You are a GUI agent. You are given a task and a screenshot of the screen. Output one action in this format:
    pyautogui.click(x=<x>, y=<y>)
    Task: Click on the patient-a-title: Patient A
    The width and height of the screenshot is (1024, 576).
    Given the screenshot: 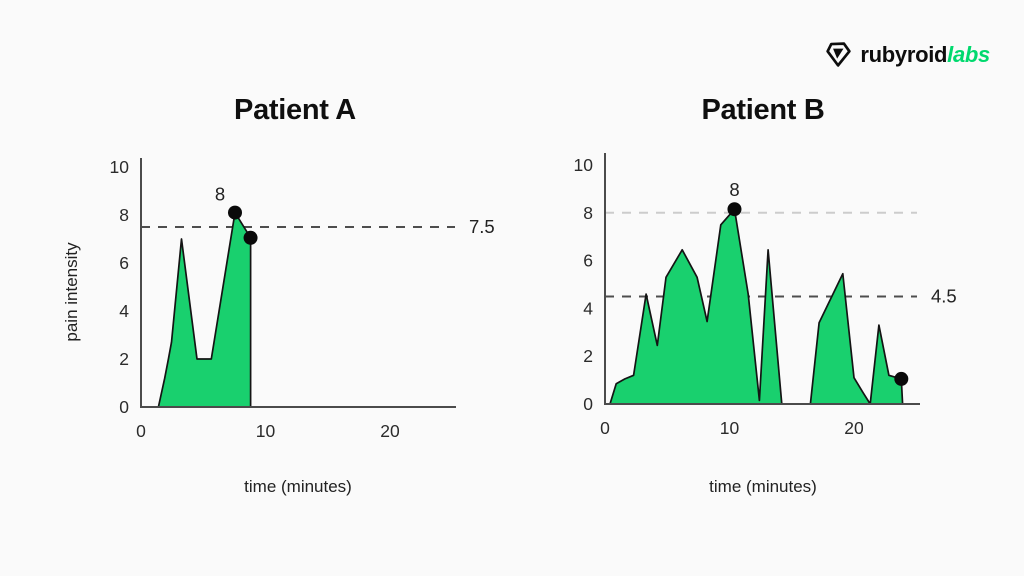 What is the action you would take?
    pyautogui.click(x=295, y=110)
    